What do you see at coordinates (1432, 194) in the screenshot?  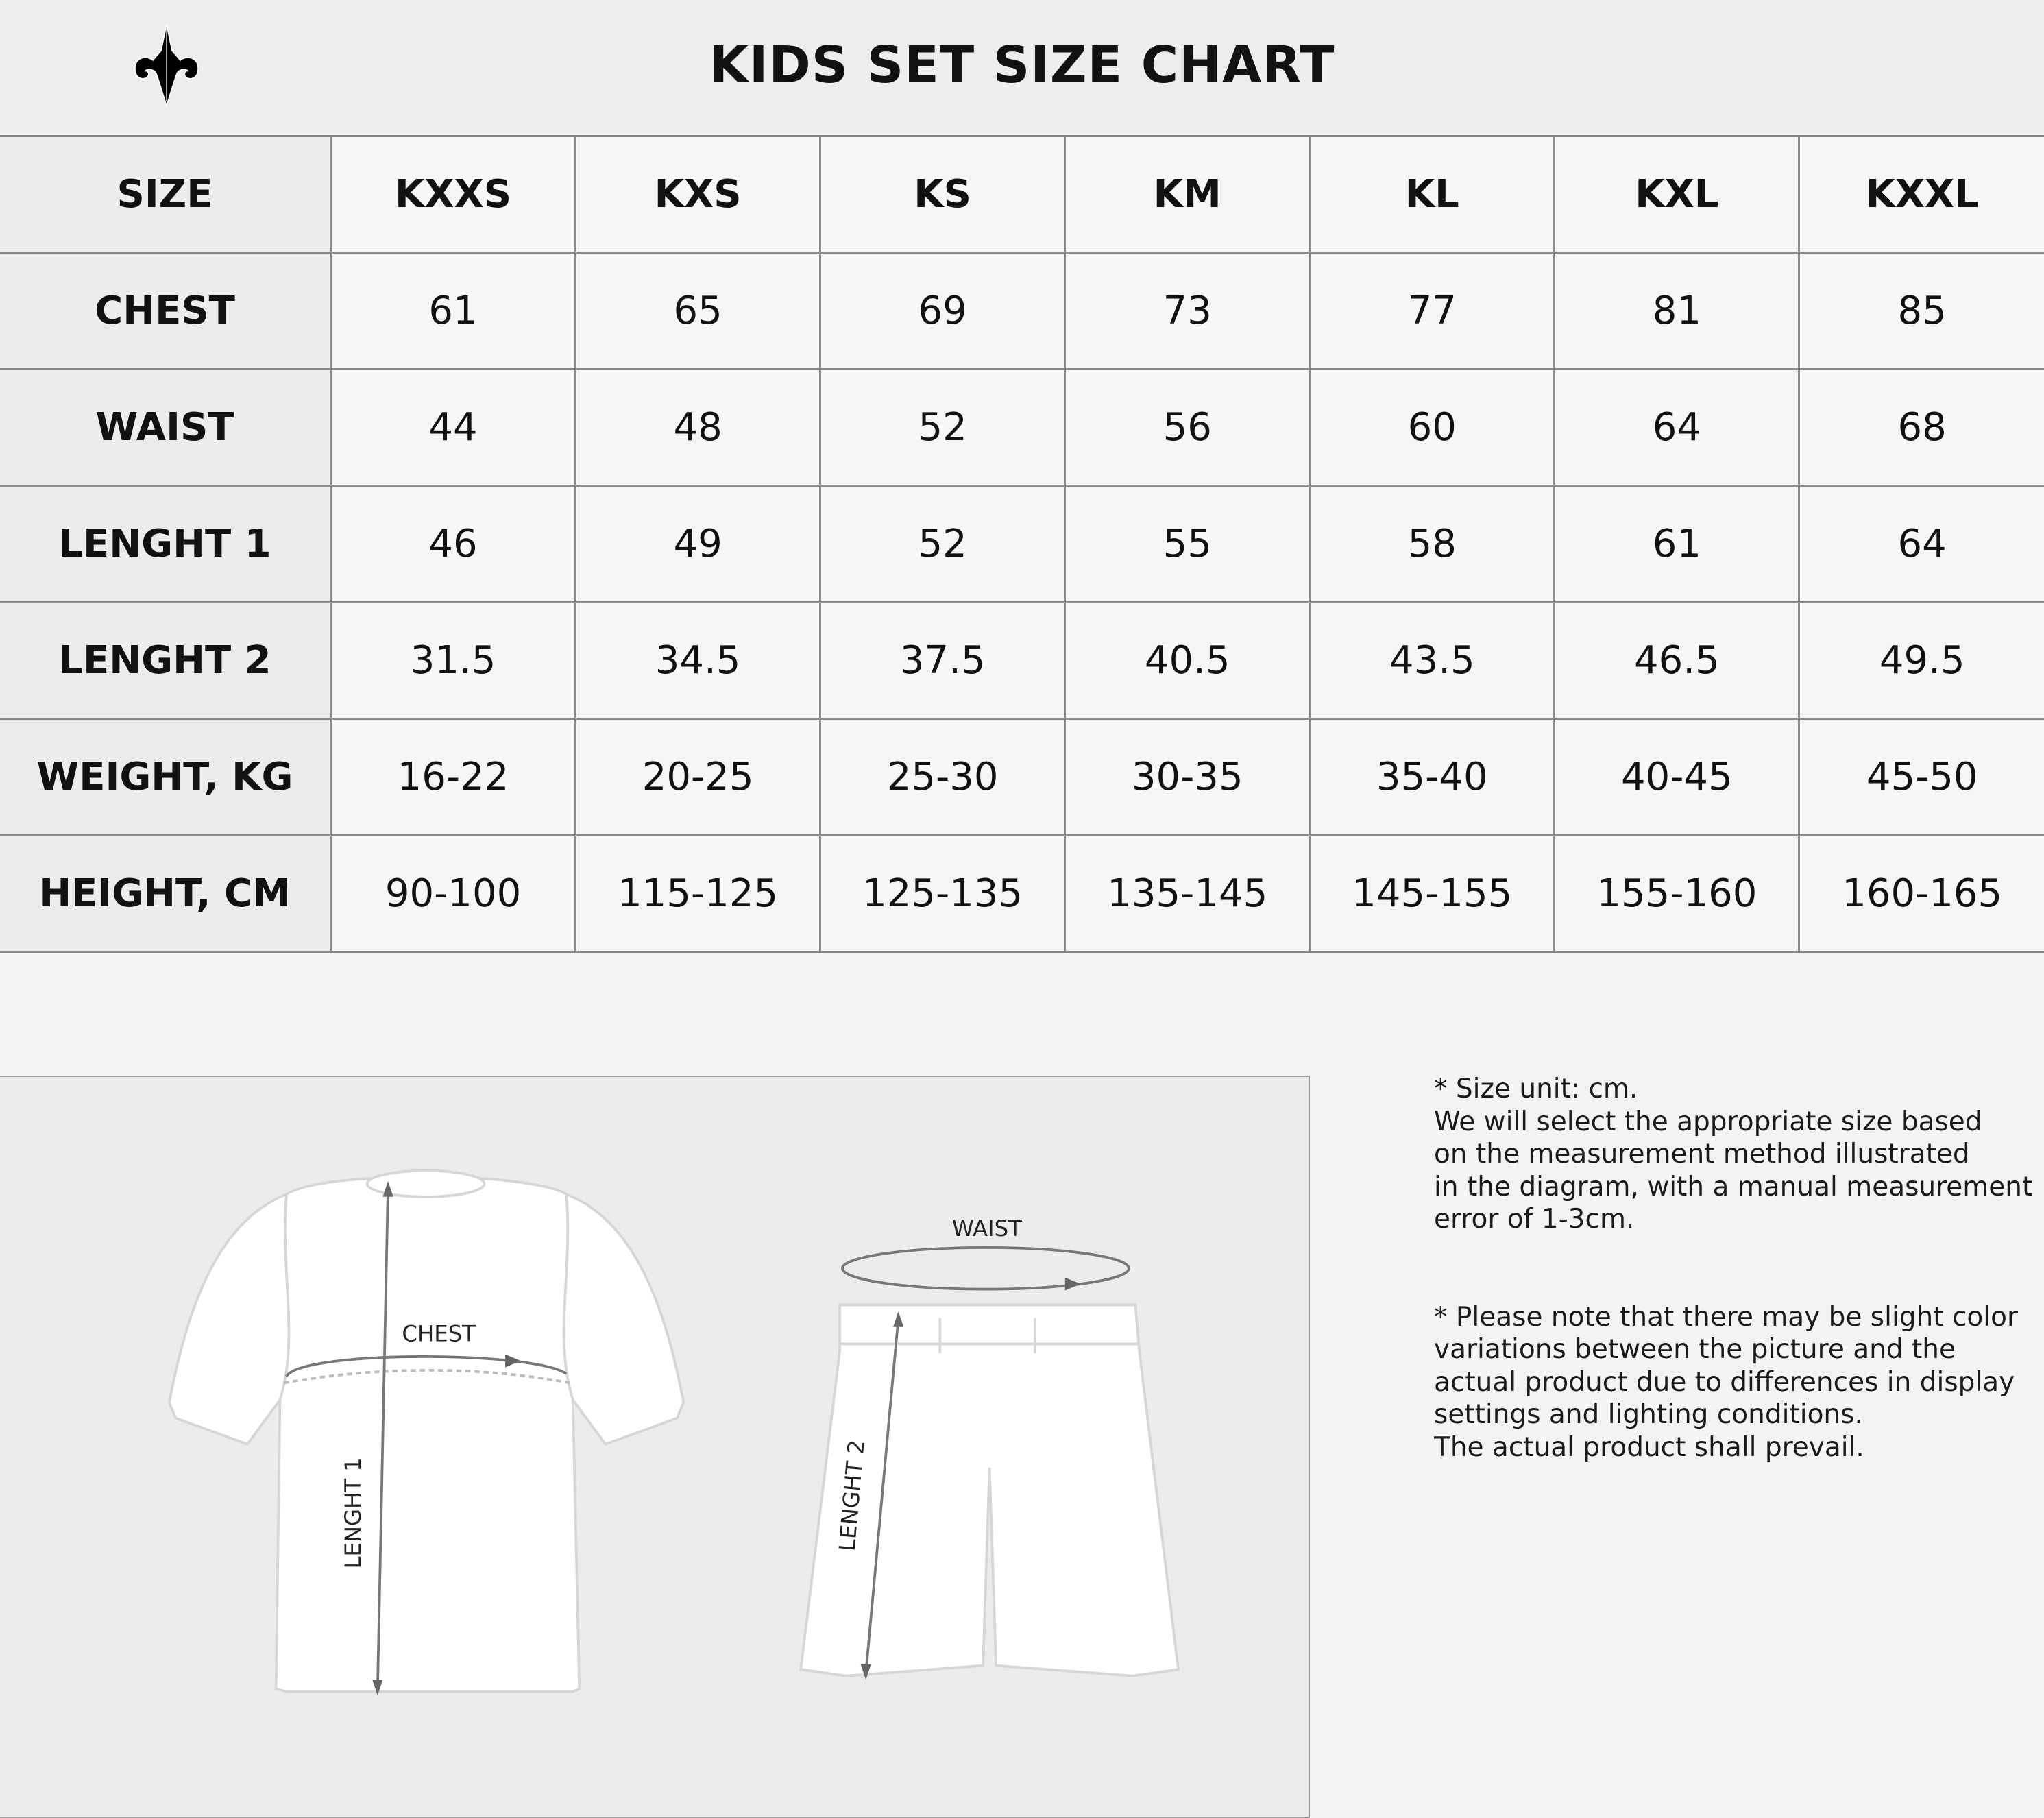 I see `header-cell: KL` at bounding box center [1432, 194].